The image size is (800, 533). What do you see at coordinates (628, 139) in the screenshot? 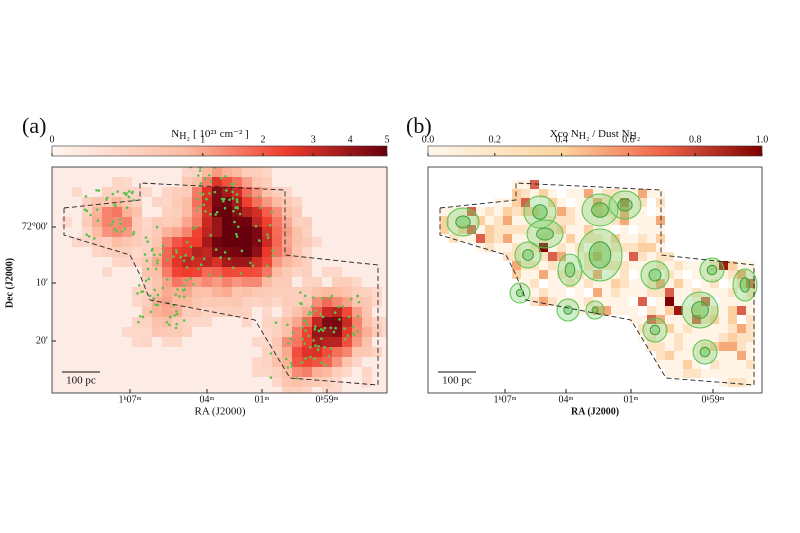
I see `colorbar-tick-label: 0.6` at bounding box center [628, 139].